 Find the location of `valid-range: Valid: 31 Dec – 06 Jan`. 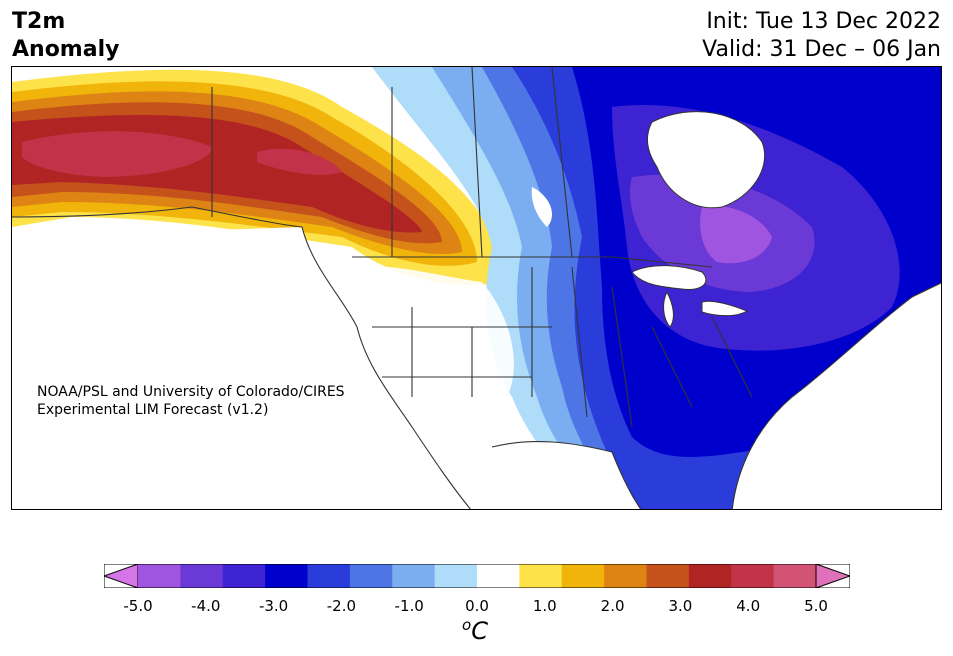

valid-range: Valid: 31 Dec – 06 Jan is located at coordinates (821, 49).